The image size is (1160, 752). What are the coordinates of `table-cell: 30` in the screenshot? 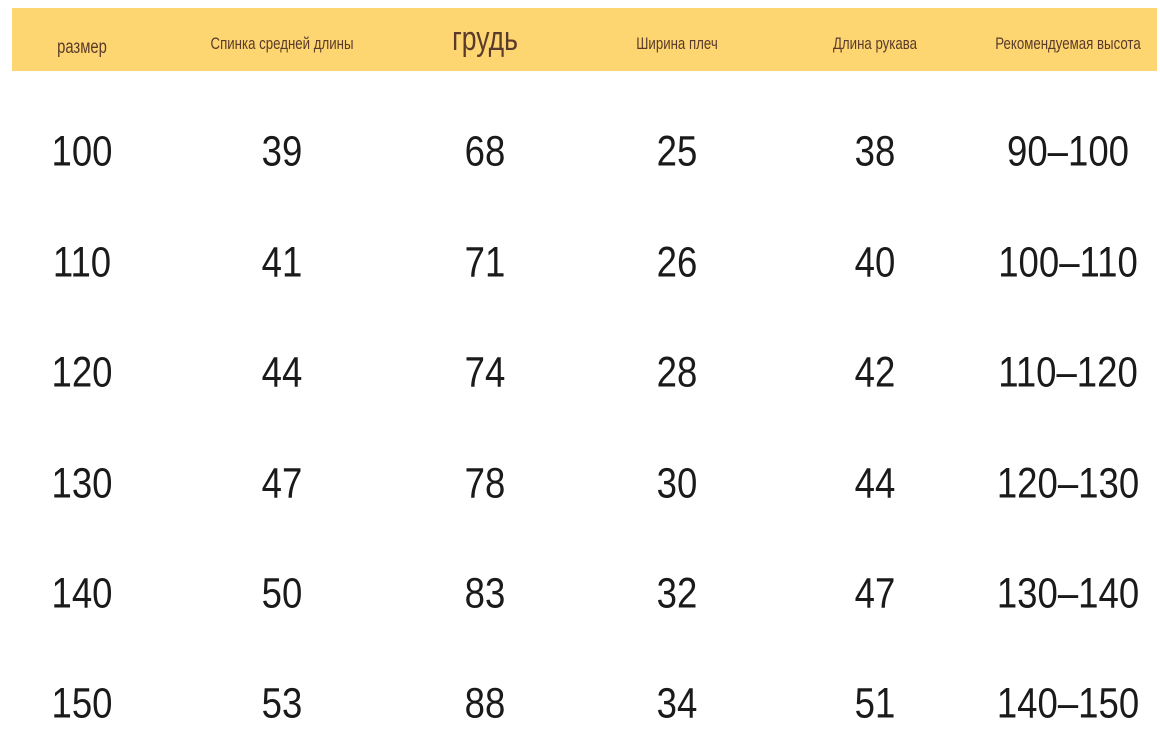 It's located at (677, 484).